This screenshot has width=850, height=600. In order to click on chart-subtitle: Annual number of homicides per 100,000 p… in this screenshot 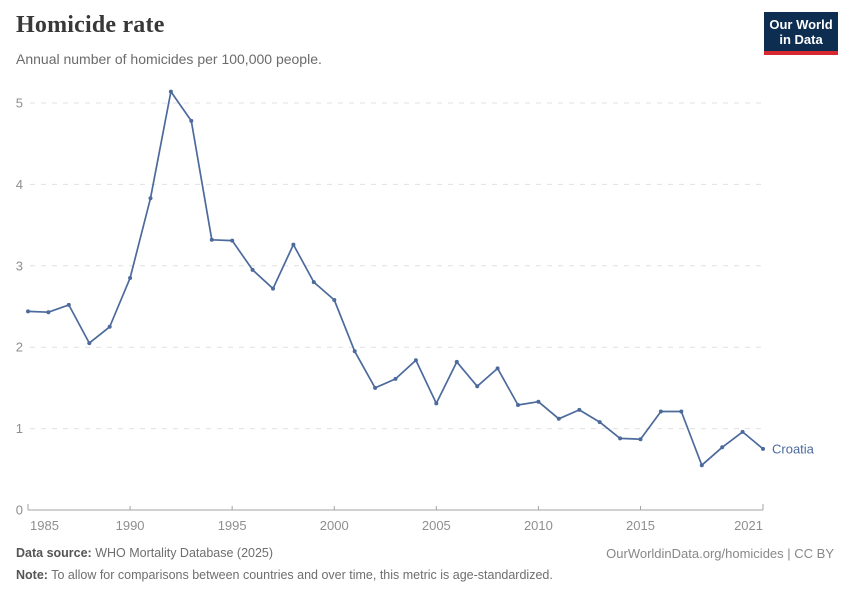, I will do `click(169, 59)`.